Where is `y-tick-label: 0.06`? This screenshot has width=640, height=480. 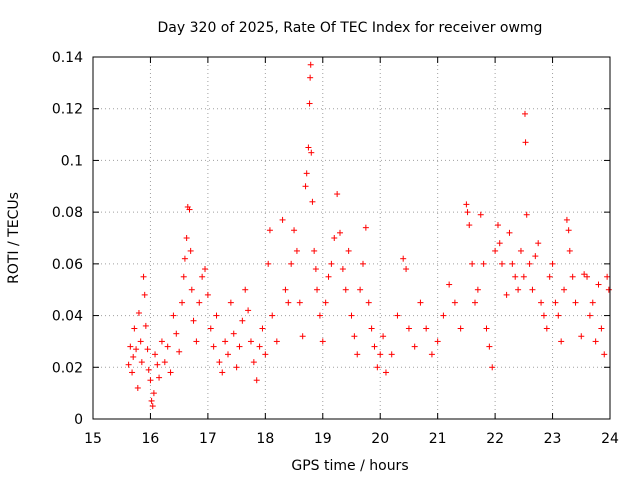
y-tick-label: 0.06 is located at coordinates (67, 265).